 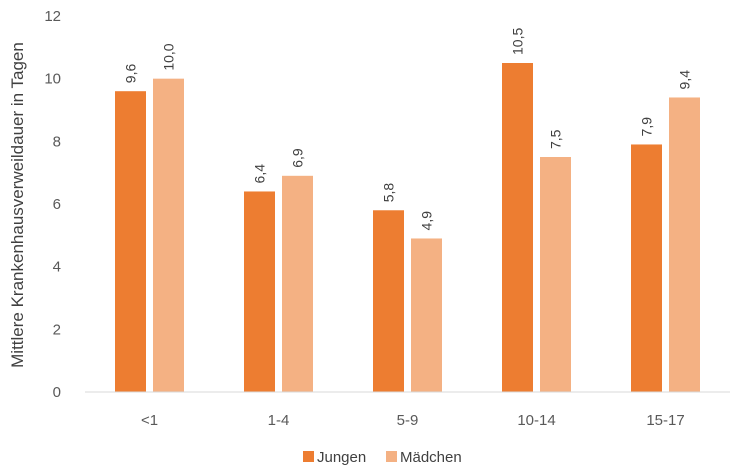 What do you see at coordinates (57, 329) in the screenshot?
I see `y-tick-label: 2` at bounding box center [57, 329].